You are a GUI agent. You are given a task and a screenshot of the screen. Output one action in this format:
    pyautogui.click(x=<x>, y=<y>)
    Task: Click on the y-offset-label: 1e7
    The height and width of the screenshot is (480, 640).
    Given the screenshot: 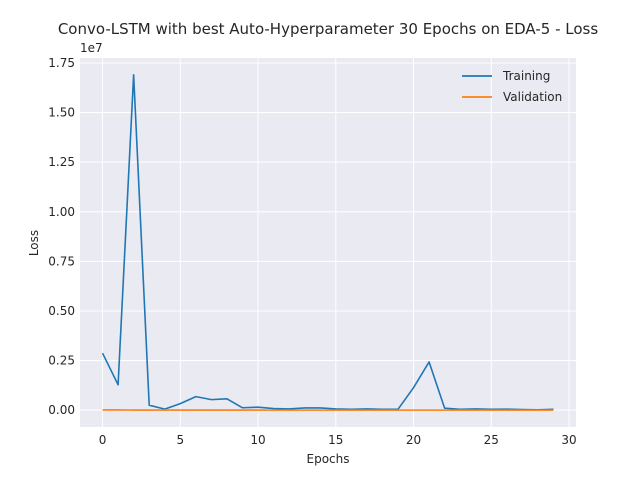 What is the action you would take?
    pyautogui.click(x=91, y=48)
    